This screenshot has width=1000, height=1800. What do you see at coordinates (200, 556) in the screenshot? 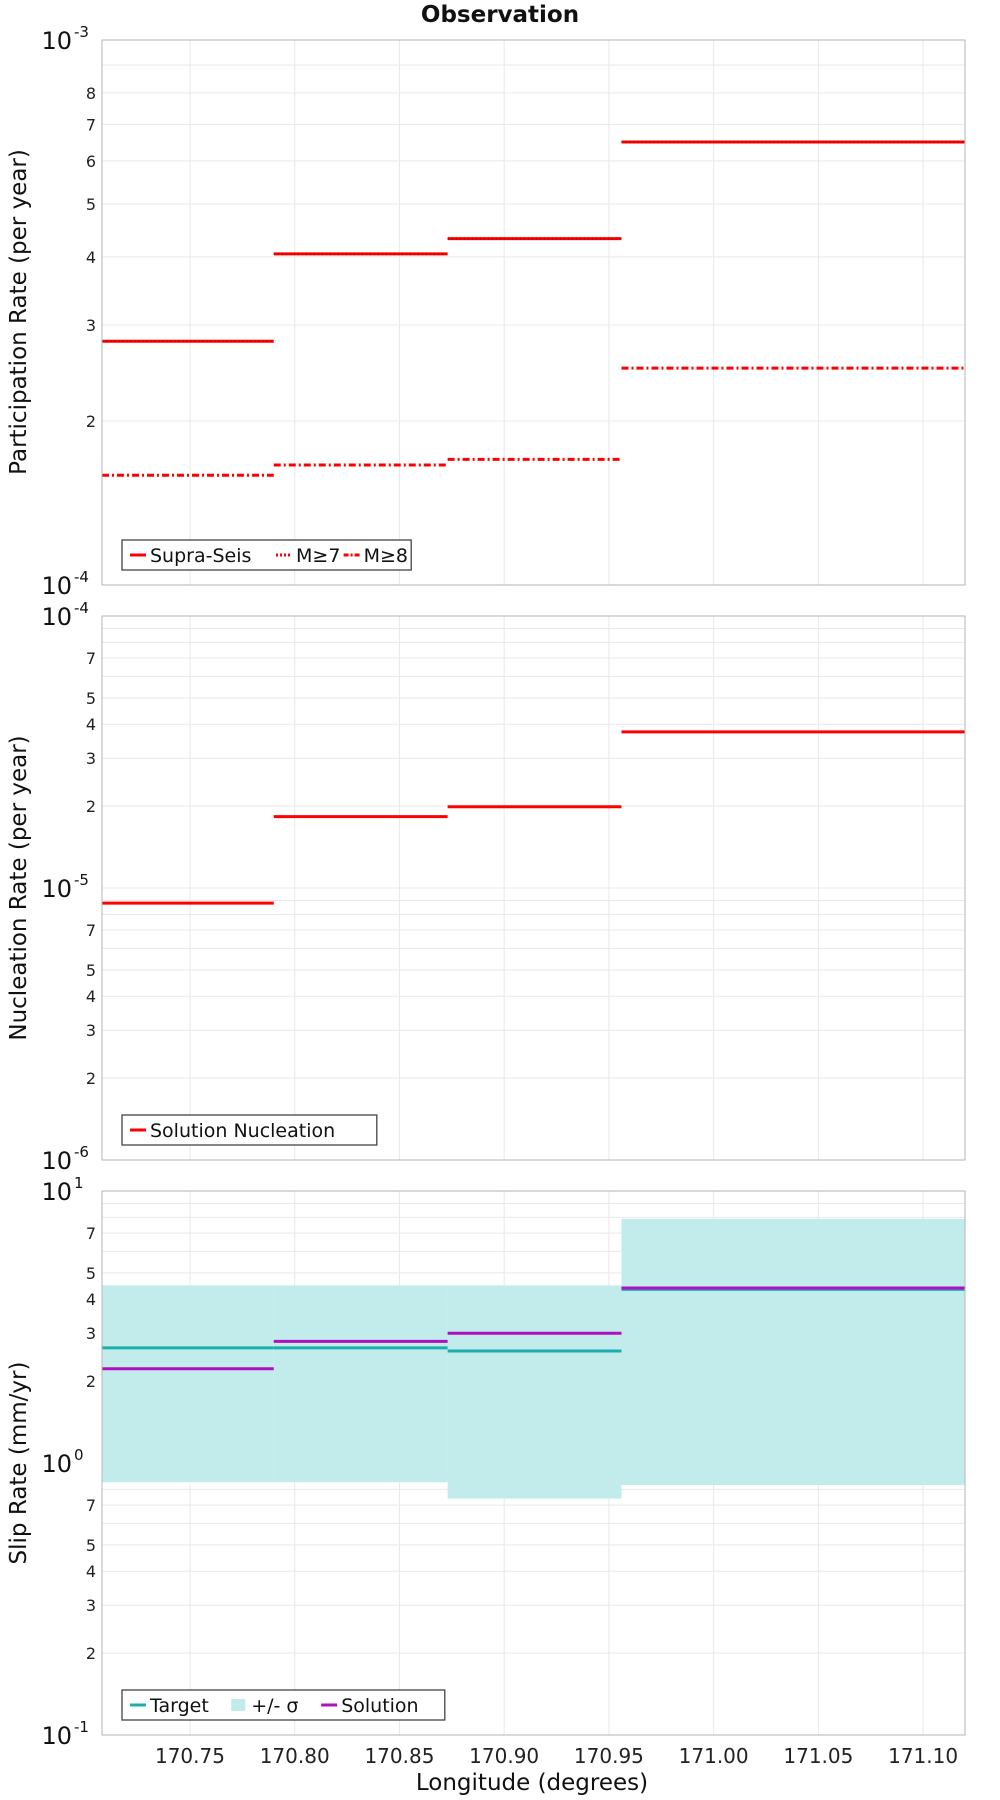
I see `legend-entry: Supra-Seis` at bounding box center [200, 556].